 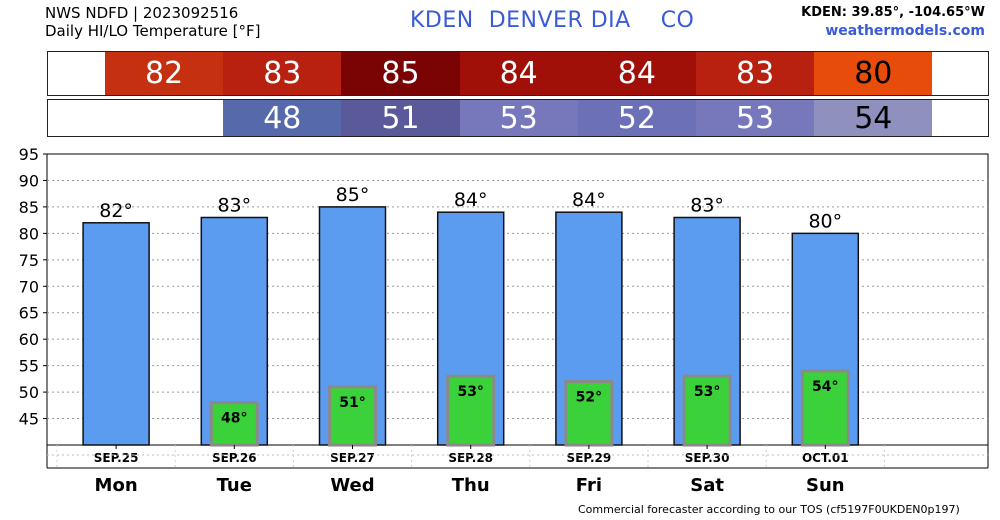 I want to click on high-temp-cell: 82, so click(x=164, y=73).